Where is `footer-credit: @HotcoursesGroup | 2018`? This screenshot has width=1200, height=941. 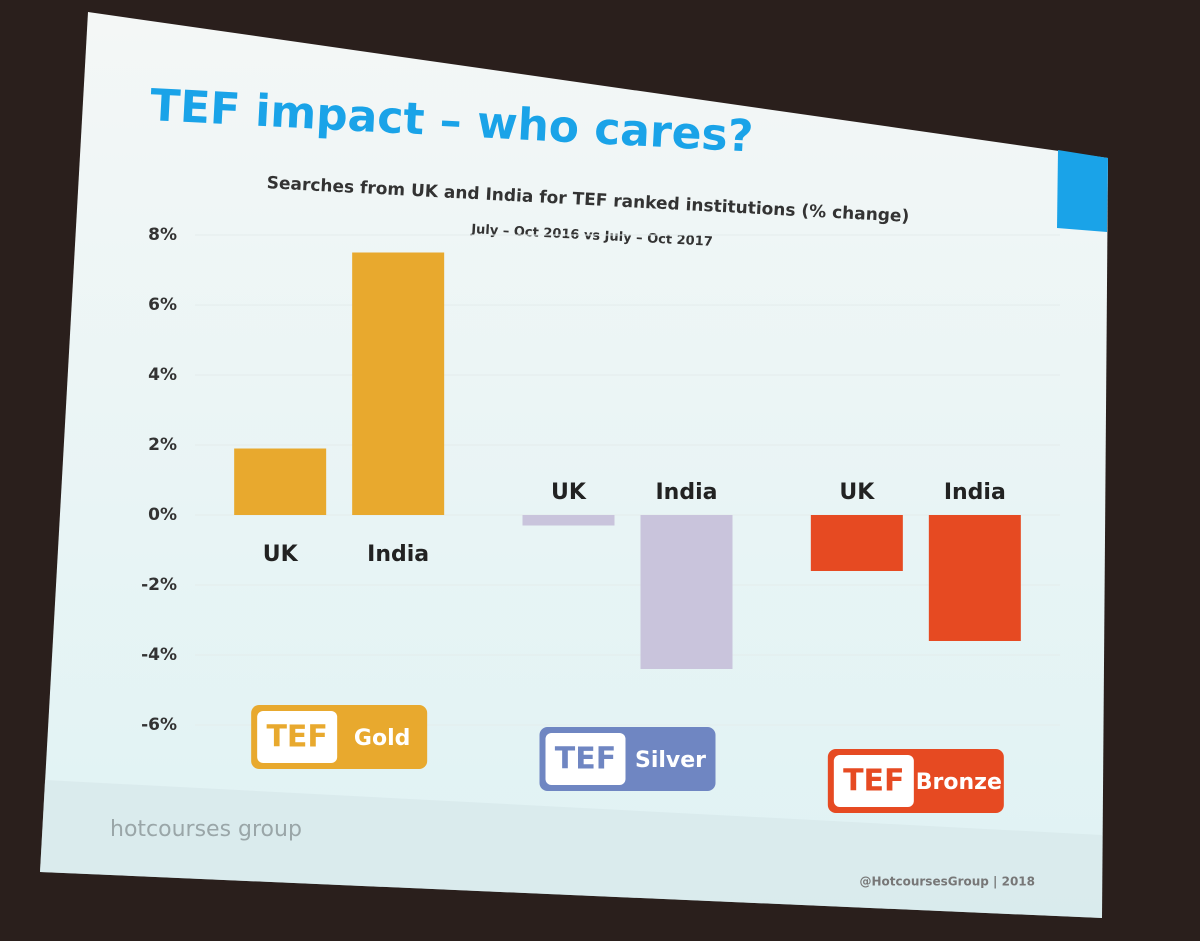
footer-credit: @HotcoursesGroup | 2018 is located at coordinates (947, 882).